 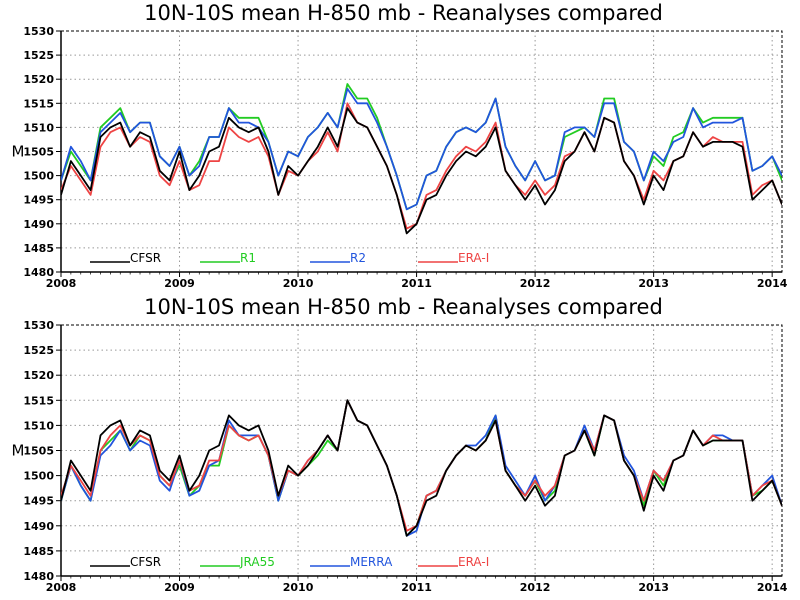 I want to click on legend-label: MERRA, so click(x=371, y=562).